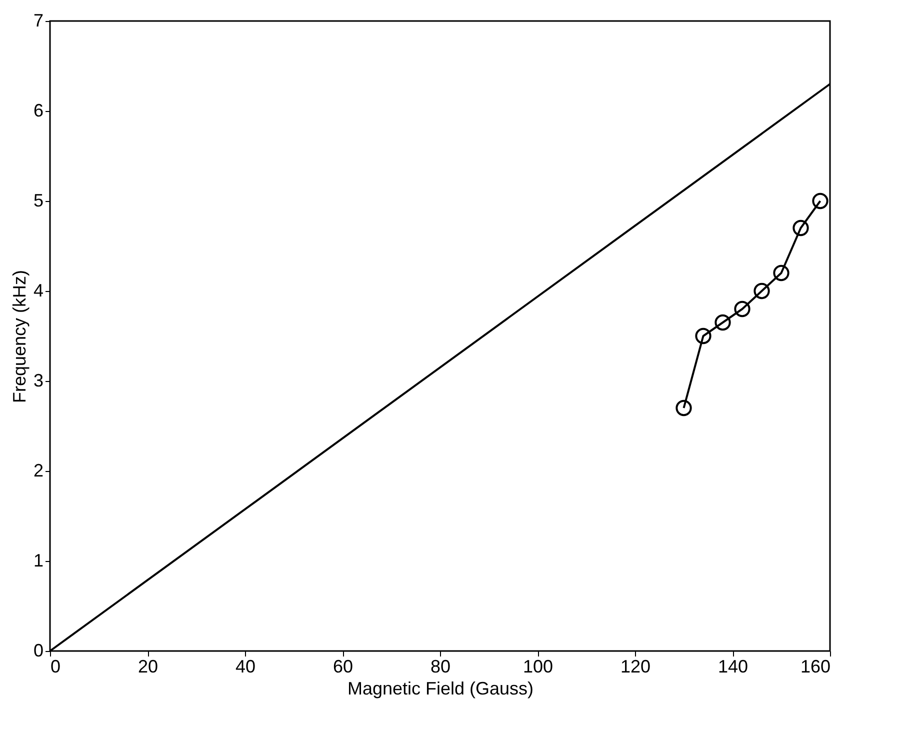  Describe the element at coordinates (245, 666) in the screenshot. I see `x-tick-label: 40` at that location.